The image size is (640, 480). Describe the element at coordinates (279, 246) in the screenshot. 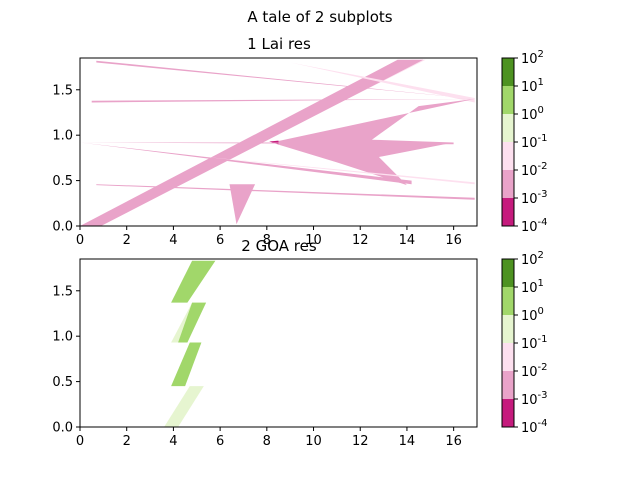

I see `subplot-title: 2 GOA res` at that location.